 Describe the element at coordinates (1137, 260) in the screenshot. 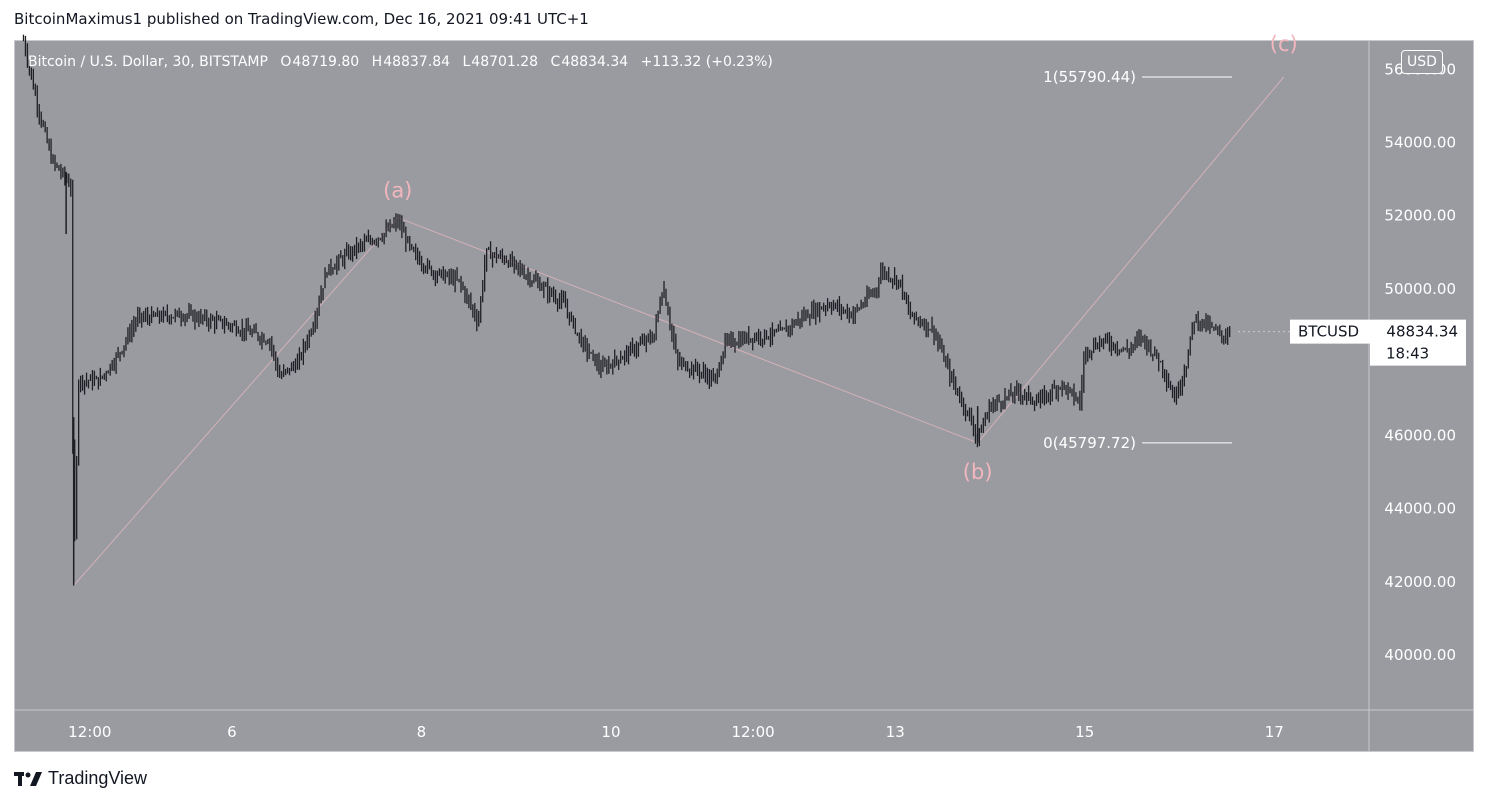

I see `fib-levels: 1(55790.44) 0(45797.72)` at that location.